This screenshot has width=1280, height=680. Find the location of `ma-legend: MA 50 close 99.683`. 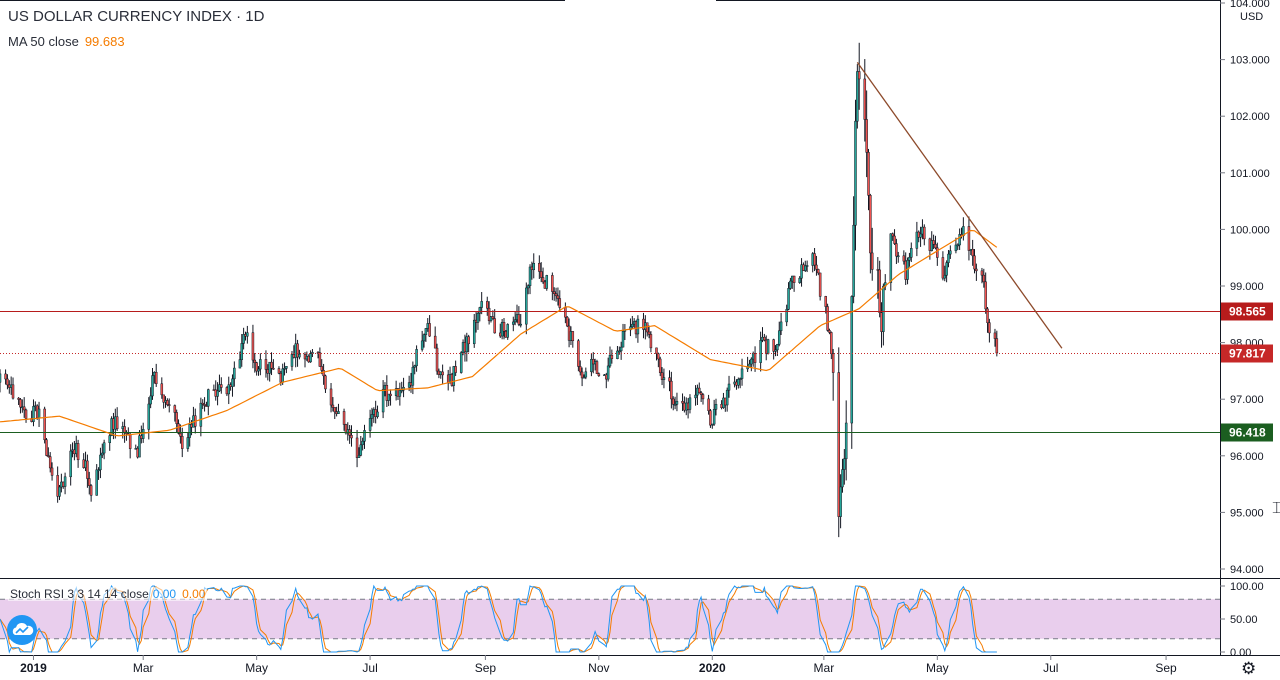

ma-legend: MA 50 close 99.683 is located at coordinates (66, 41).